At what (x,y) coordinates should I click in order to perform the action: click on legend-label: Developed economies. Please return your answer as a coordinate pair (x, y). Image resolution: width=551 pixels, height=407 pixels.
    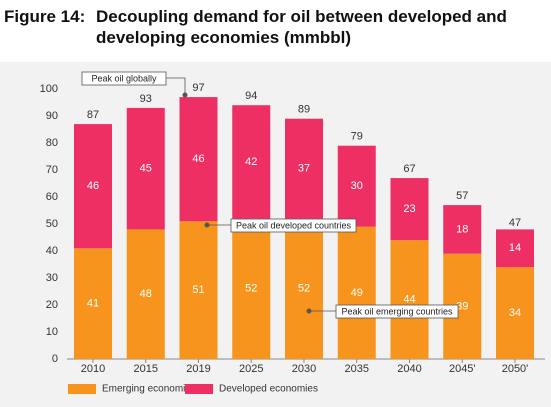
    Looking at the image, I should click on (268, 389).